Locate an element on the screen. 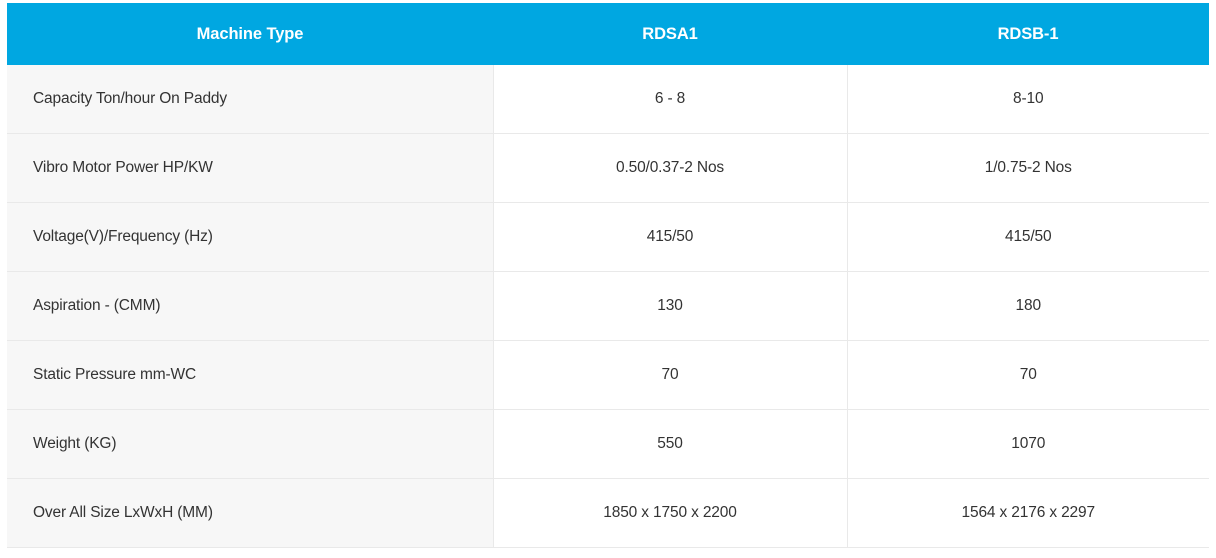 This screenshot has width=1216, height=558. row-label: Capacity Ton/hour On Paddy is located at coordinates (250, 99).